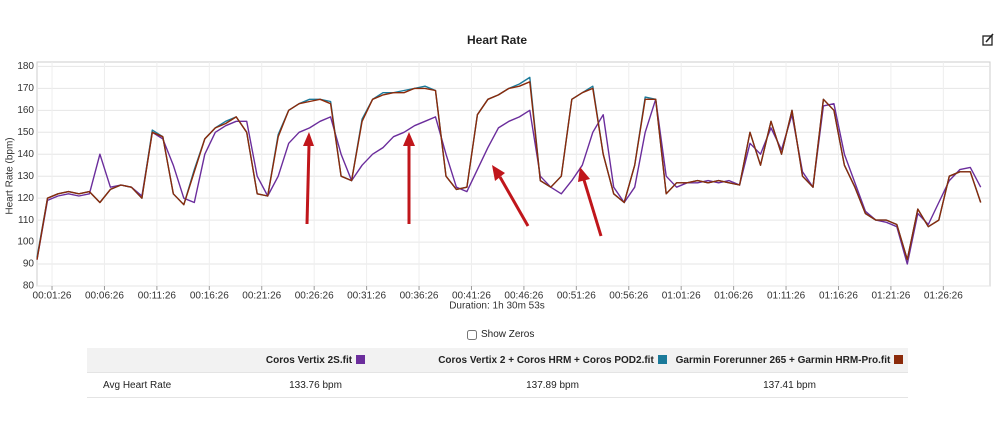  Describe the element at coordinates (261, 296) in the screenshot. I see `x-tick-label: 00:21:26` at that location.